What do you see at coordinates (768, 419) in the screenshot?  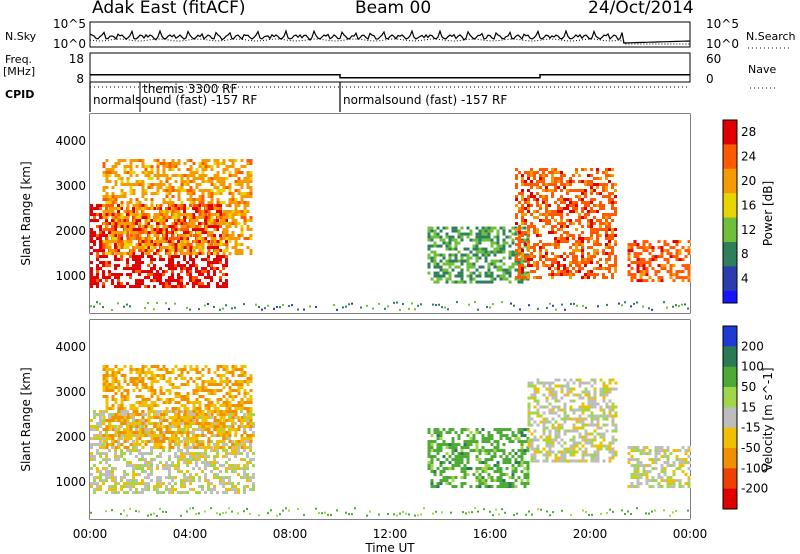 I see `velocity-colorbar-label: Velocity [m s^-1]` at bounding box center [768, 419].